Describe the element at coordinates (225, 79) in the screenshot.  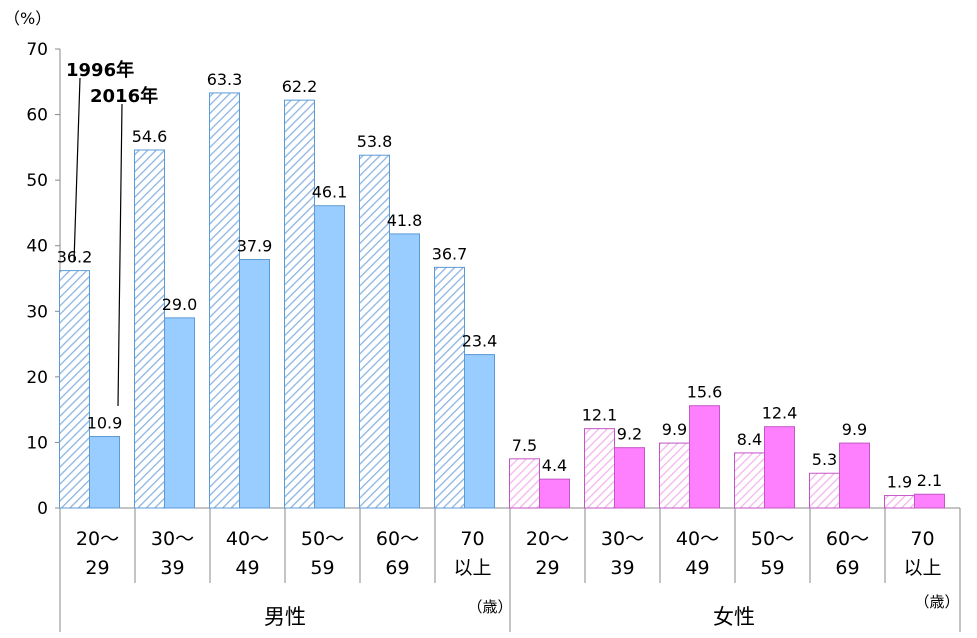
I see `data-label: 63.3` at that location.